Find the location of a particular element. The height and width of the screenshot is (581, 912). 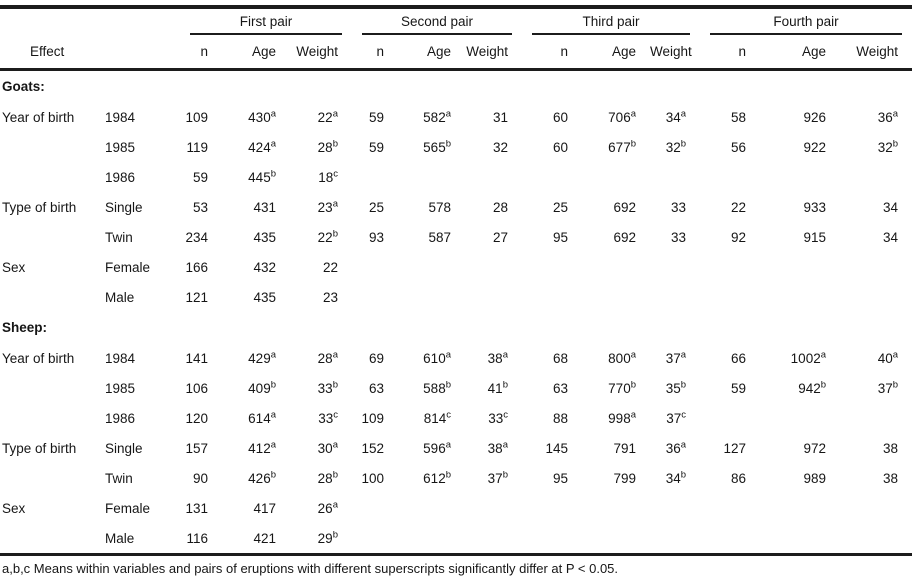

value-cell: 28 is located at coordinates (500, 207).